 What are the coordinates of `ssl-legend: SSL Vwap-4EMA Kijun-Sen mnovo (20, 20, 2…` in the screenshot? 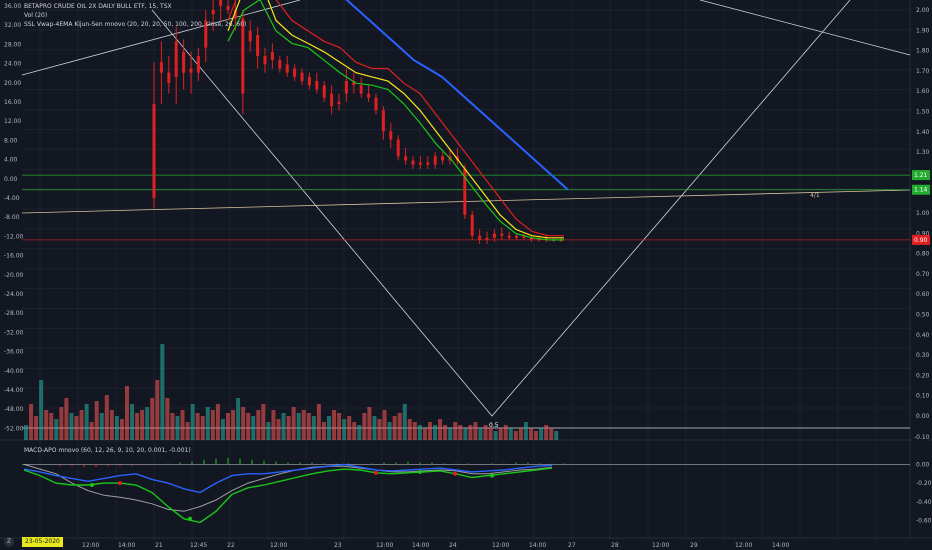 It's located at (135, 24).